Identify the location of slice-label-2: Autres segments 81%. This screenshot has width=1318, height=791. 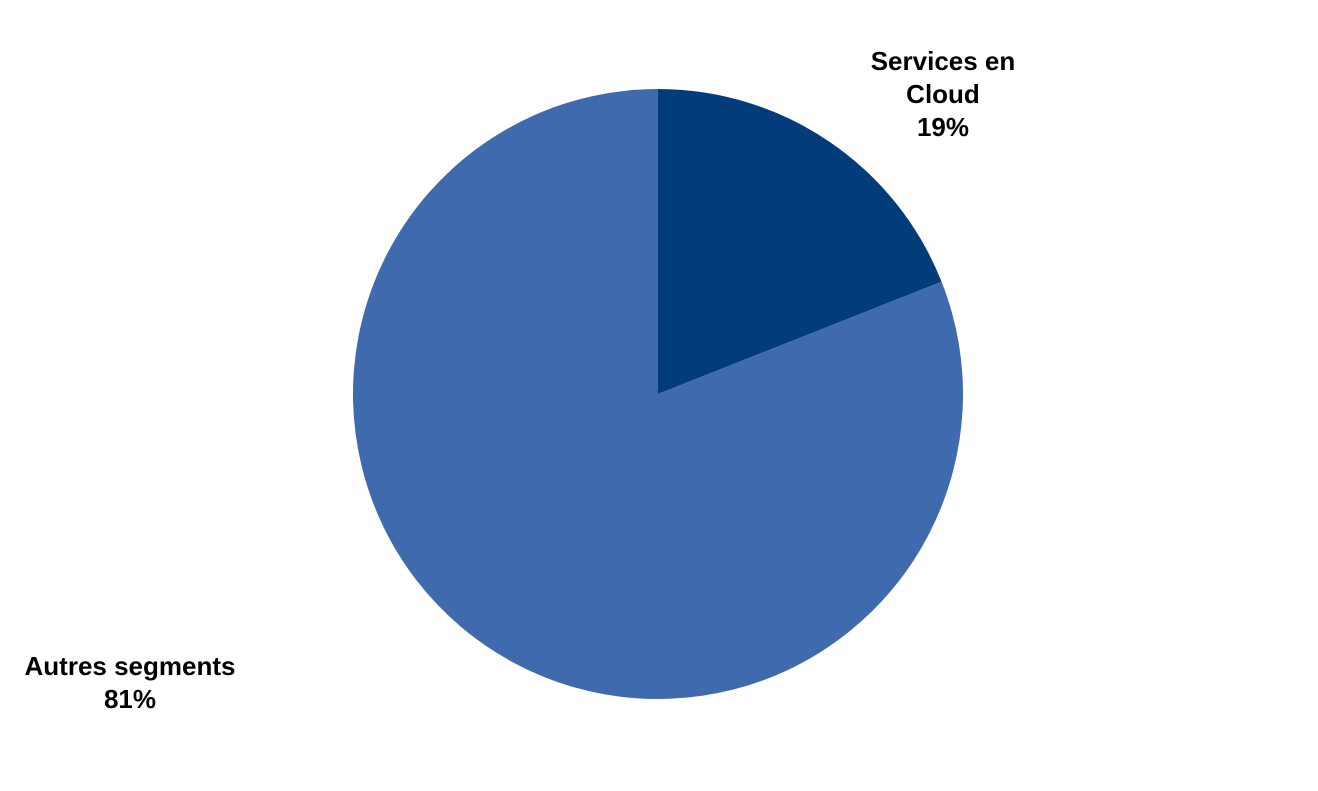
(130, 682).